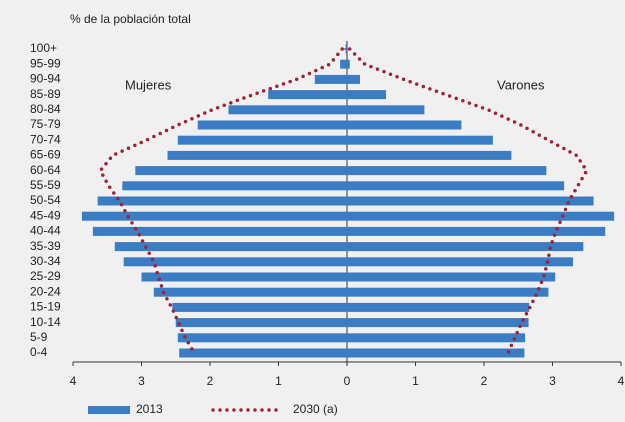 The width and height of the screenshot is (625, 422). I want to click on y-tick-label: 80-84, so click(45, 109).